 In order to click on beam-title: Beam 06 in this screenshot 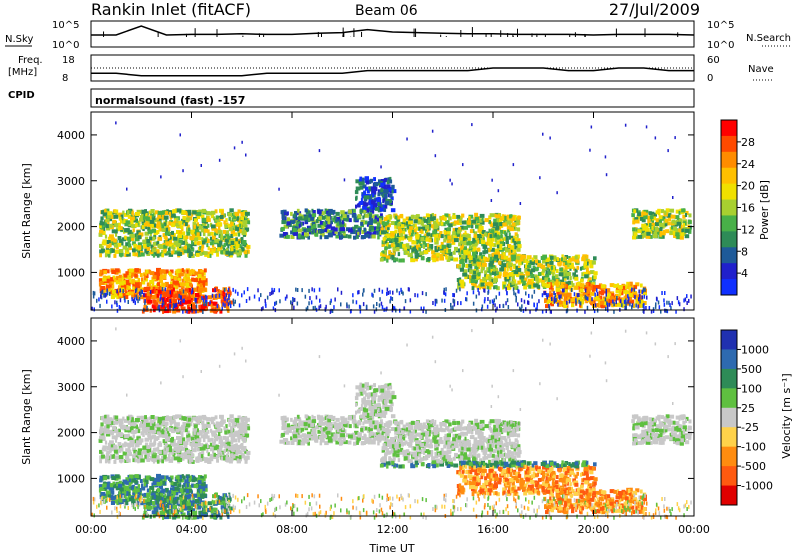, I will do `click(386, 11)`.